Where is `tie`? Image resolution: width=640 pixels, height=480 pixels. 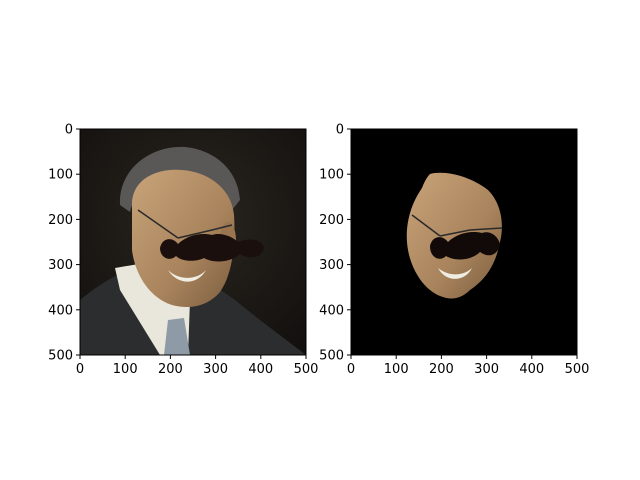 tie is located at coordinates (177, 336).